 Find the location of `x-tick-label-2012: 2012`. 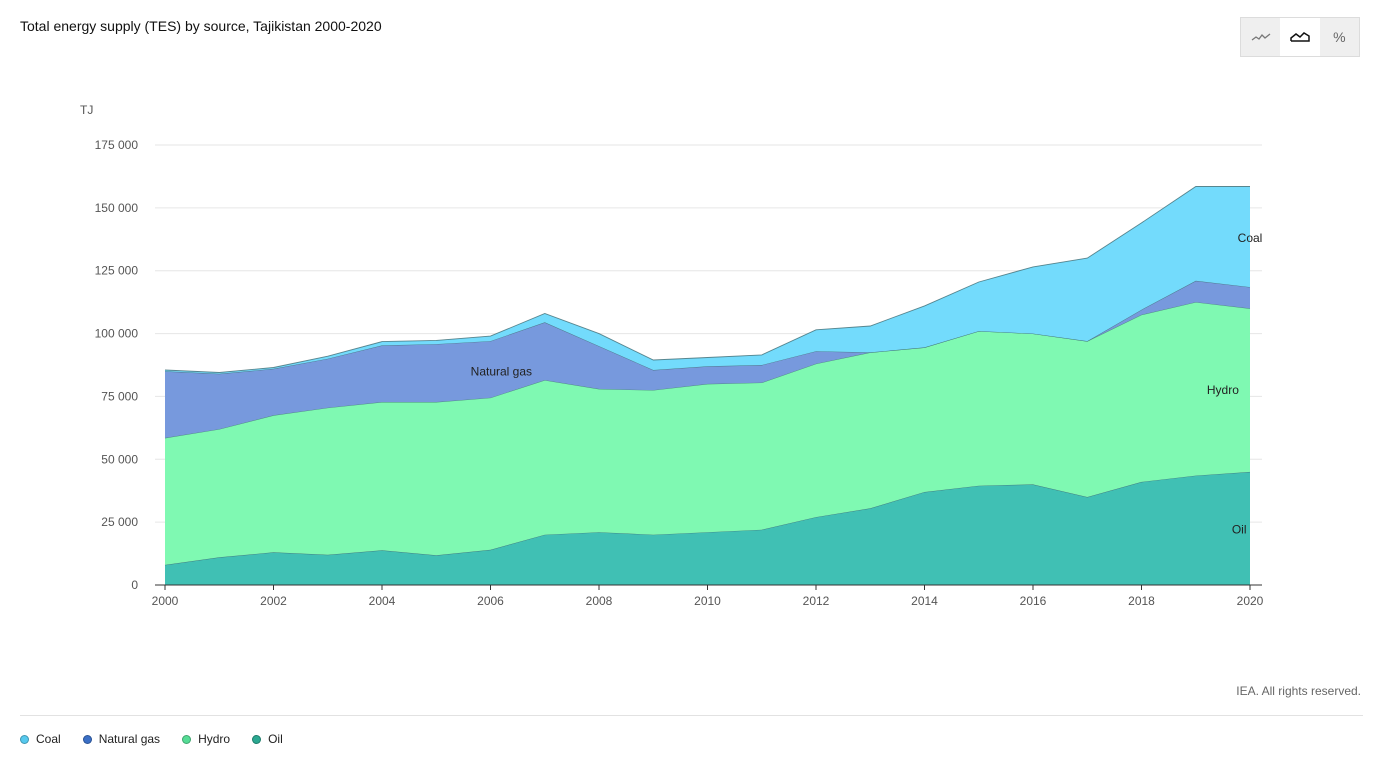

x-tick-label-2012: 2012 is located at coordinates (816, 601).